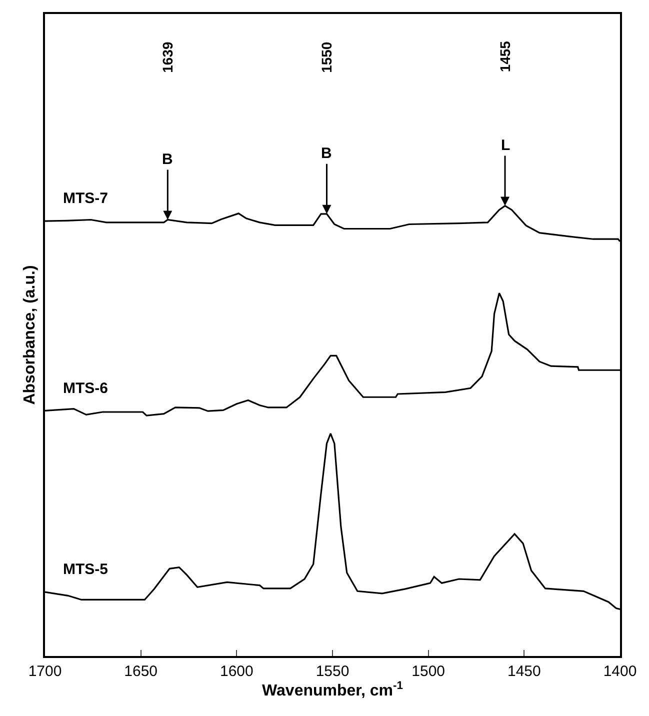 The height and width of the screenshot is (716, 649). Describe the element at coordinates (524, 671) in the screenshot. I see `x-tick-label: 1450` at that location.